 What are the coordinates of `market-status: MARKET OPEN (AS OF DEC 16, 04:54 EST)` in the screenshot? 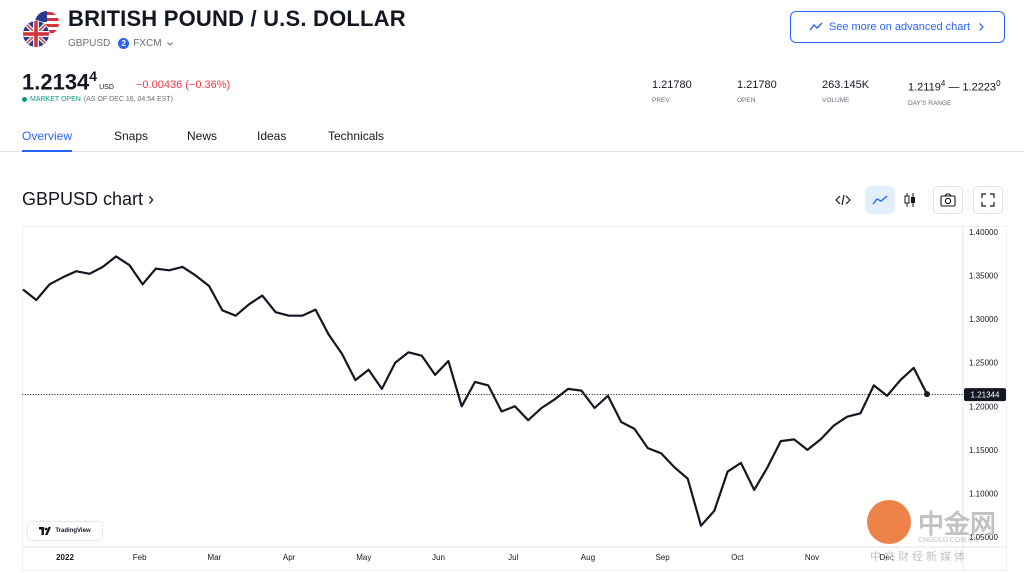 It's located at (97, 99).